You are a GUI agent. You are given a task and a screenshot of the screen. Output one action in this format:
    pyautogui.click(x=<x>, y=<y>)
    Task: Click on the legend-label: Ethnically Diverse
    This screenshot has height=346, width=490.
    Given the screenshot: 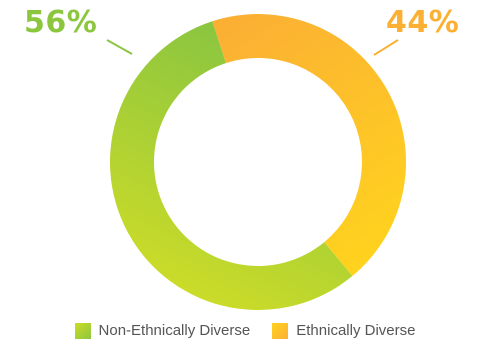 What is the action you would take?
    pyautogui.click(x=356, y=330)
    